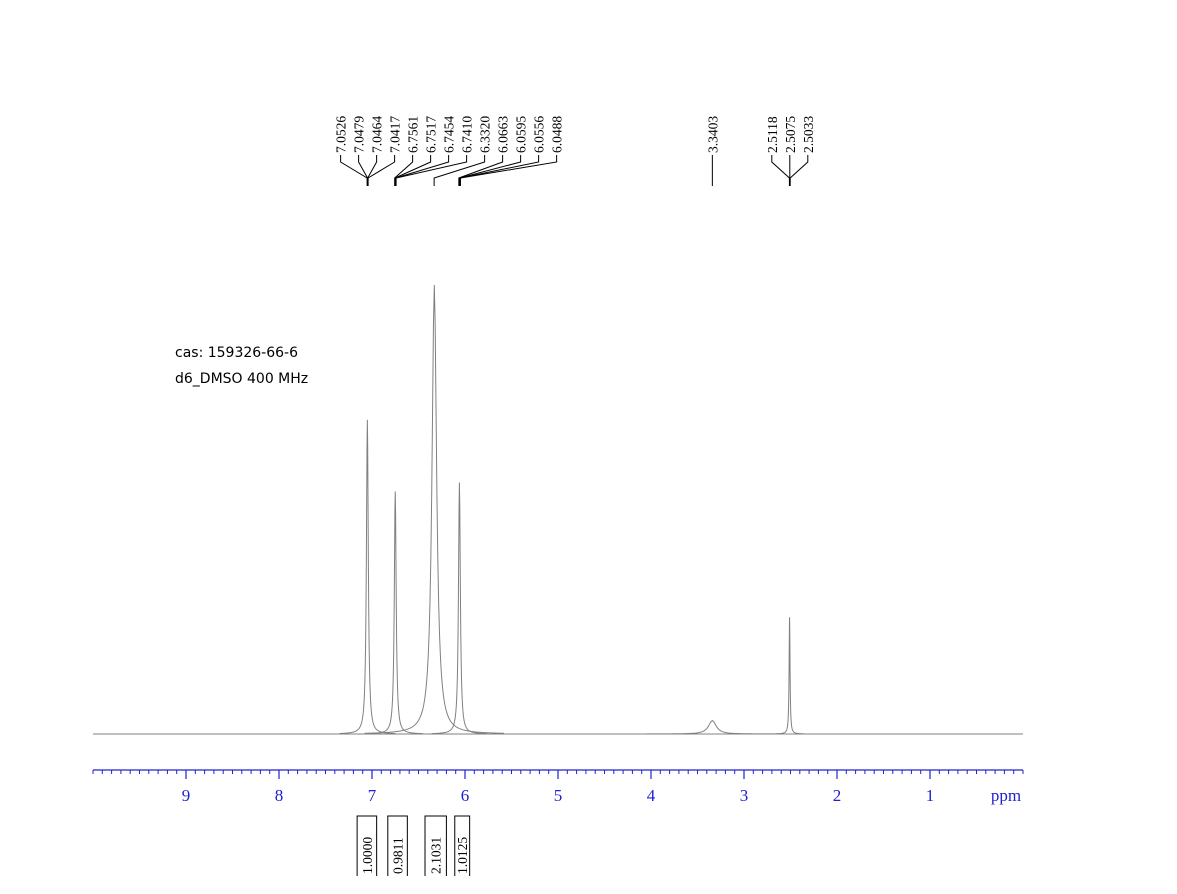 This screenshot has height=894, width=1177. Describe the element at coordinates (651, 795) in the screenshot. I see `x-tick-label: 4` at that location.